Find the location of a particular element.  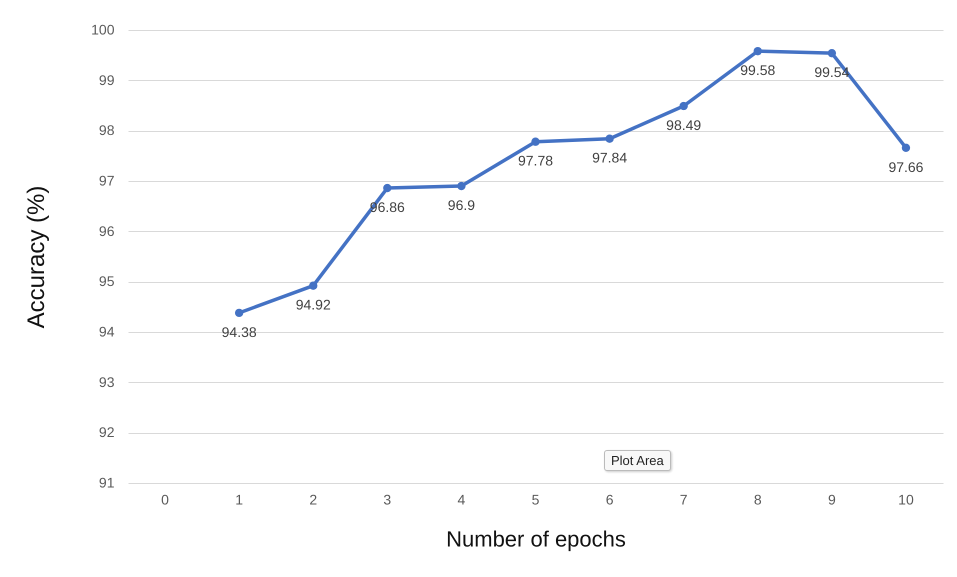

y-tick-label: 100 is located at coordinates (103, 30).